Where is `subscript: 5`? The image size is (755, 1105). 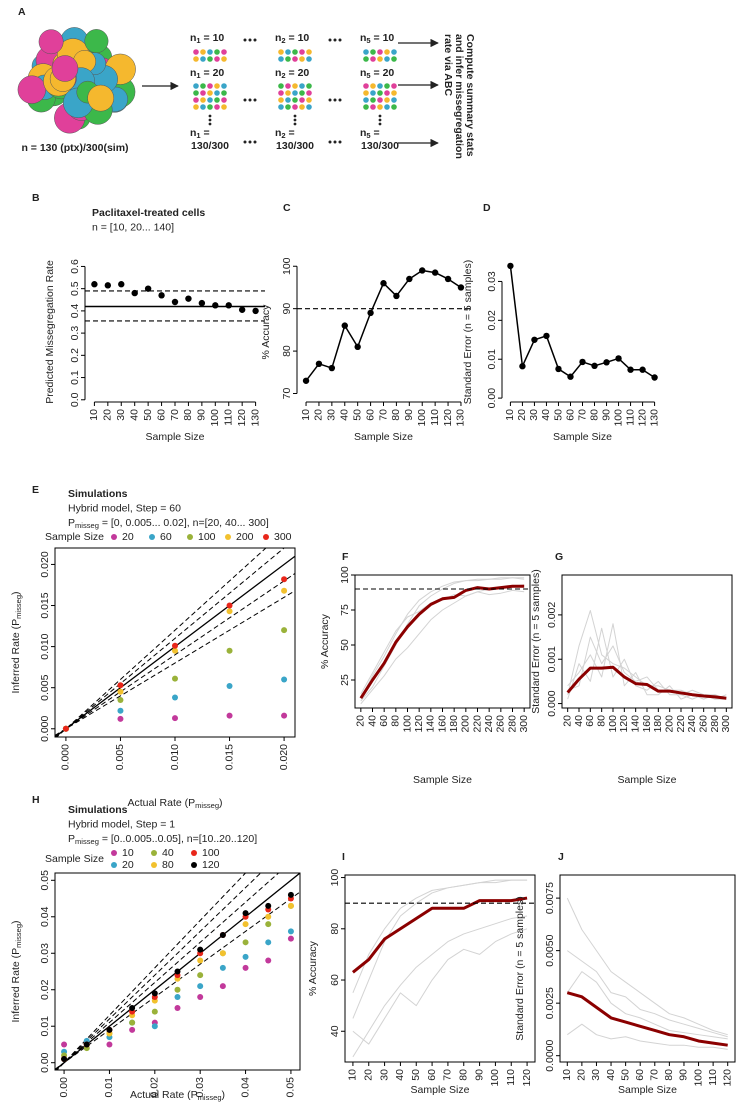 subscript: 5 is located at coordinates (368, 40).